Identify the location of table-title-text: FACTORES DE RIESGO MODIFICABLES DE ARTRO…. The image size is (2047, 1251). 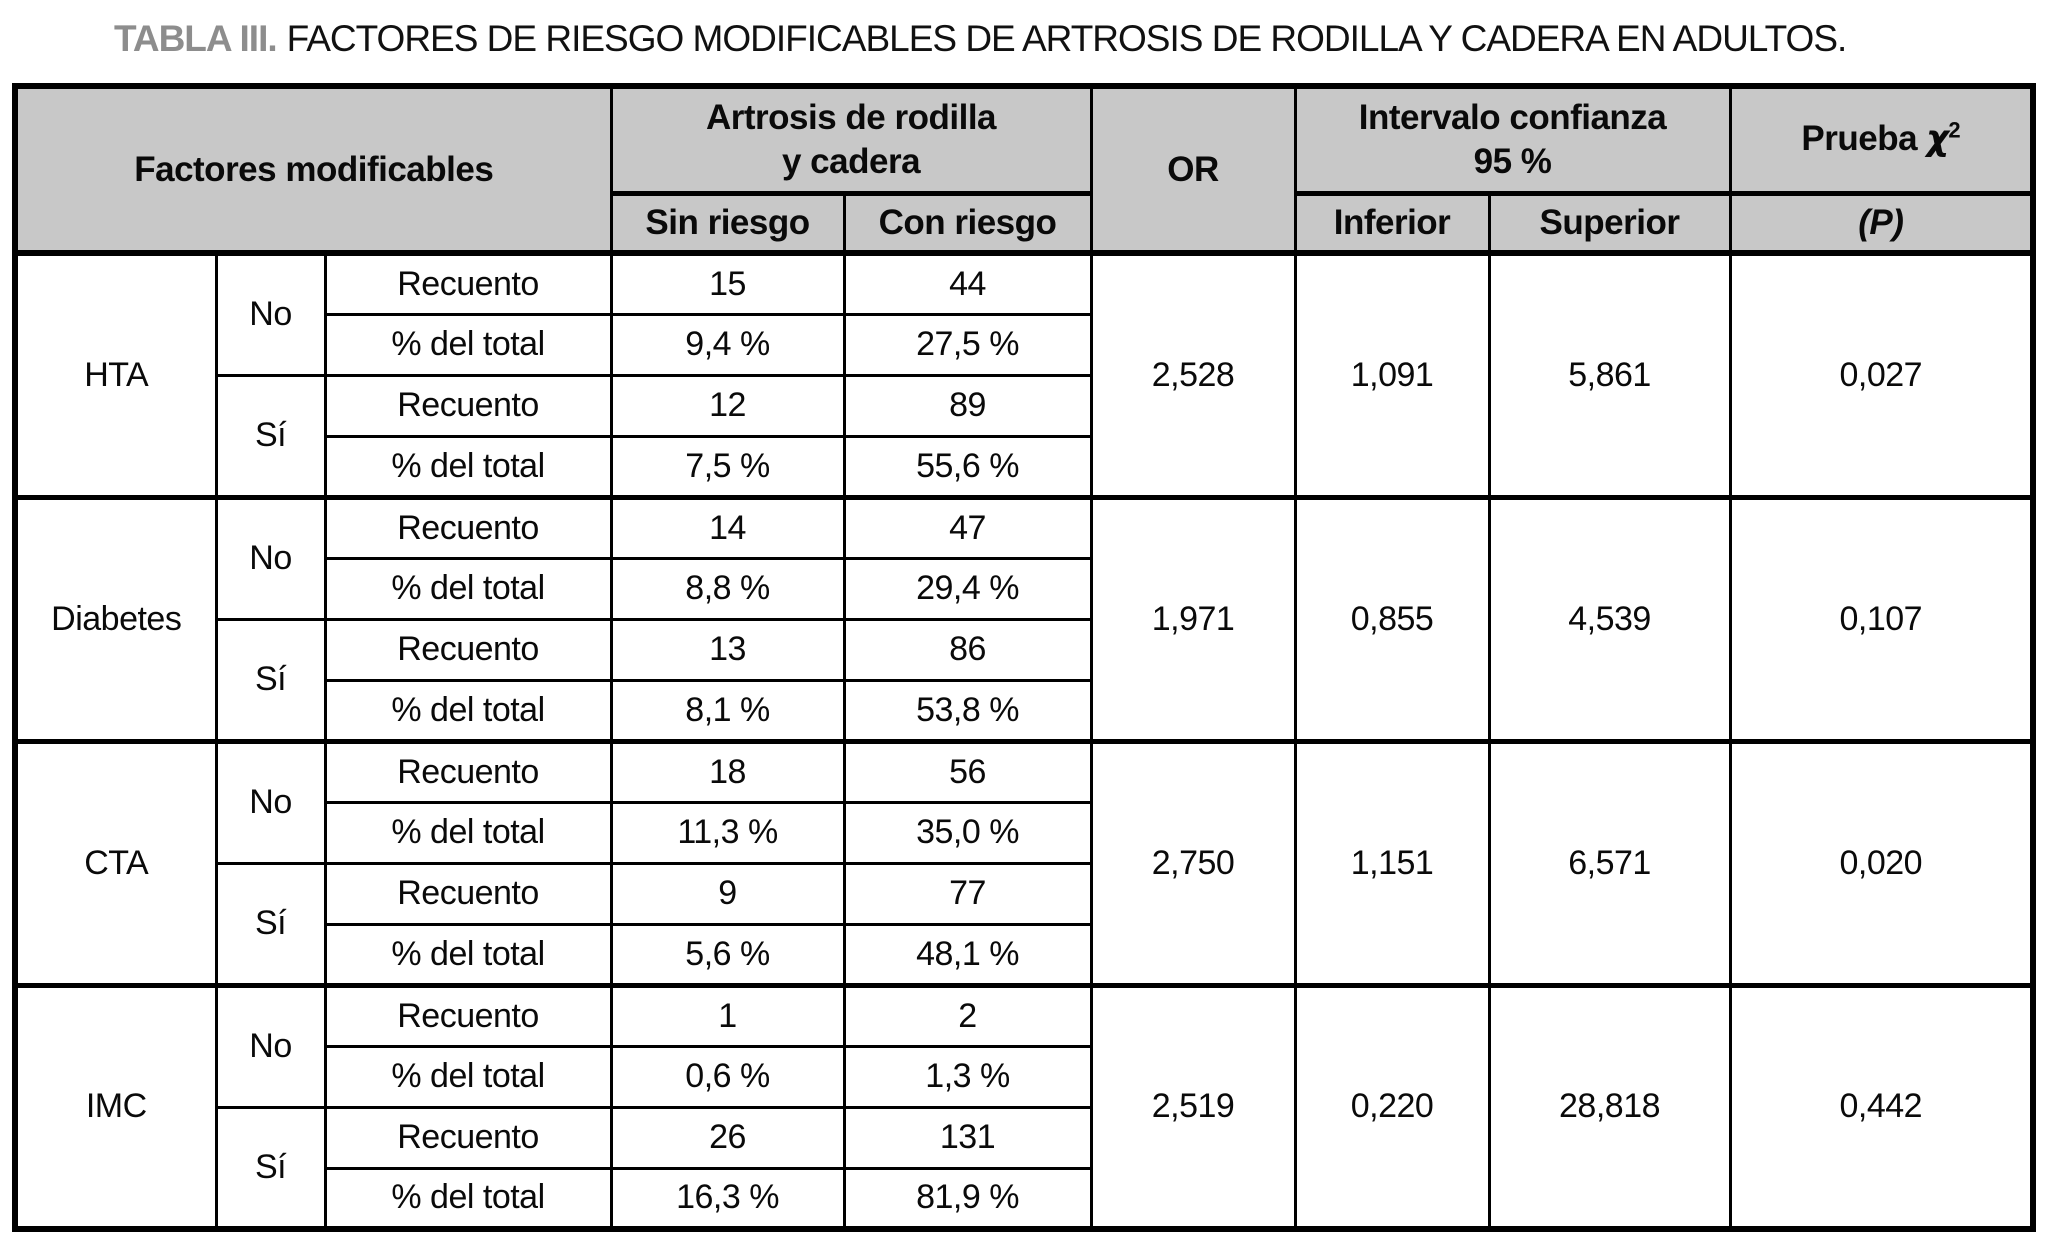
(1067, 38).